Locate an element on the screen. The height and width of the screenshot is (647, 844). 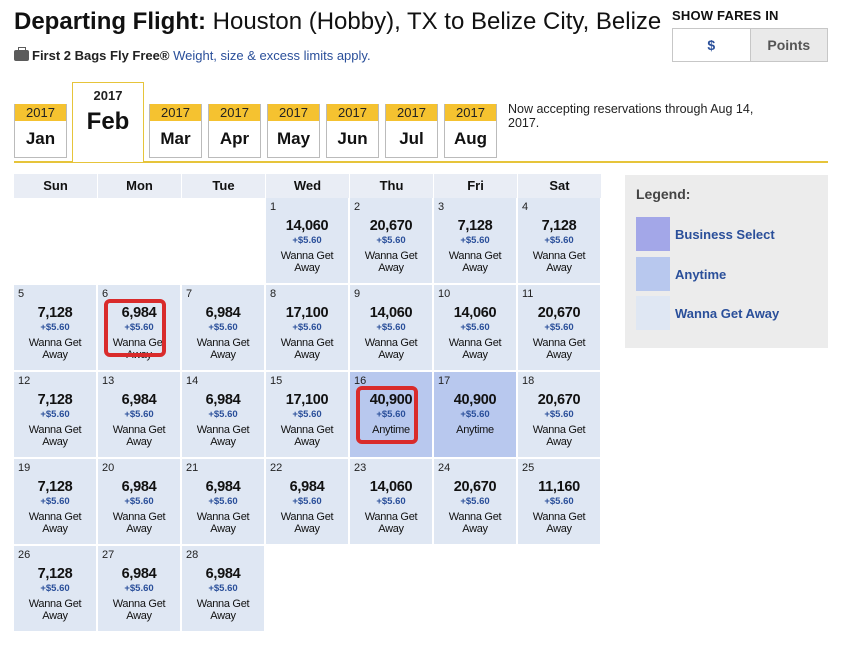
day-cell-1: 1 14,060 +$5.60 Wanna Get Away is located at coordinates (308, 241).